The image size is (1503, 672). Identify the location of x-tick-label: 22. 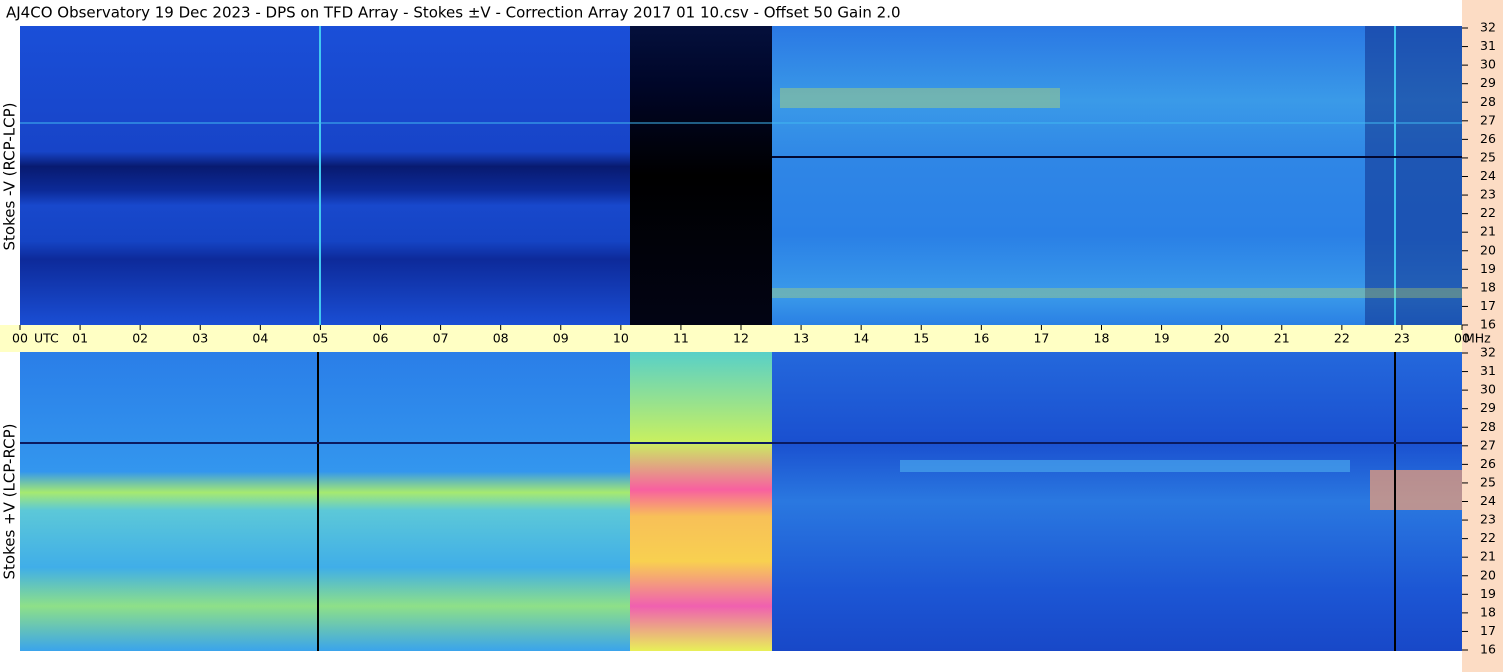
(1342, 338).